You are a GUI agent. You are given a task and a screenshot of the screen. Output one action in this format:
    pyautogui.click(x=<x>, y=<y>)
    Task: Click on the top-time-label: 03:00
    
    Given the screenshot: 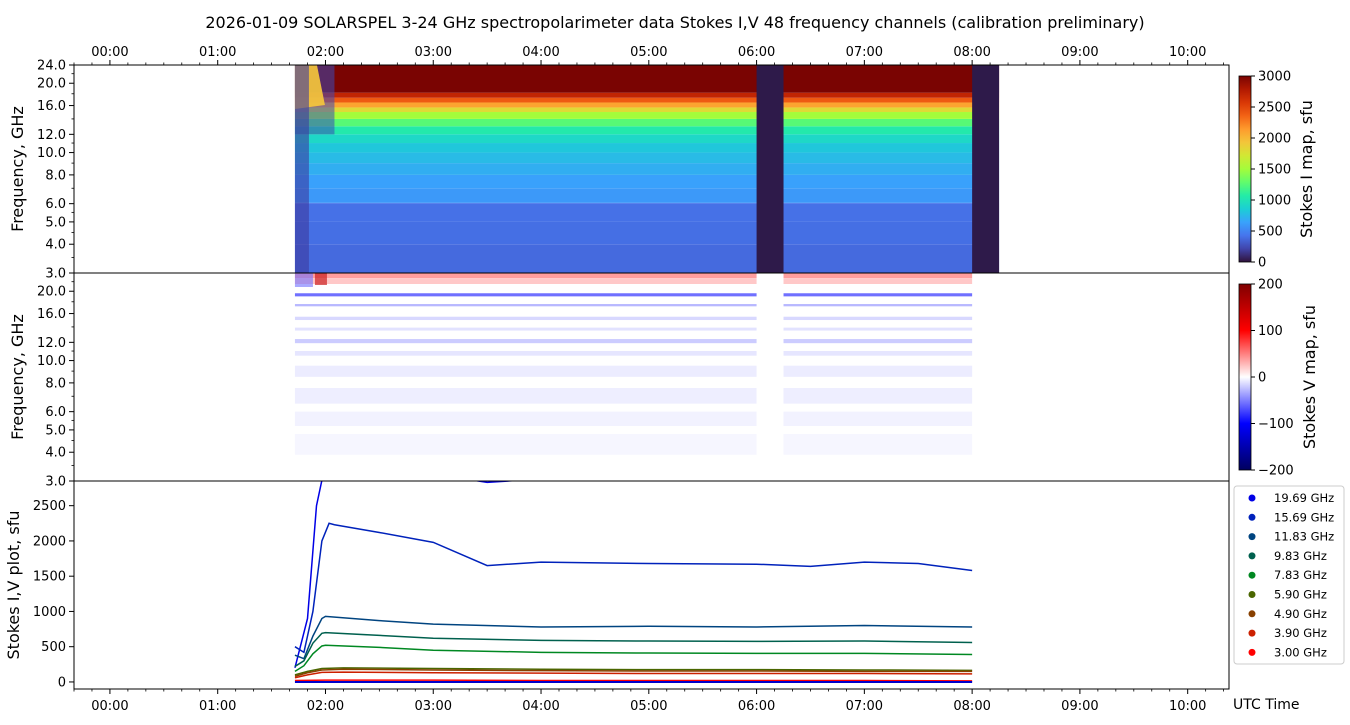 What is the action you would take?
    pyautogui.click(x=433, y=52)
    